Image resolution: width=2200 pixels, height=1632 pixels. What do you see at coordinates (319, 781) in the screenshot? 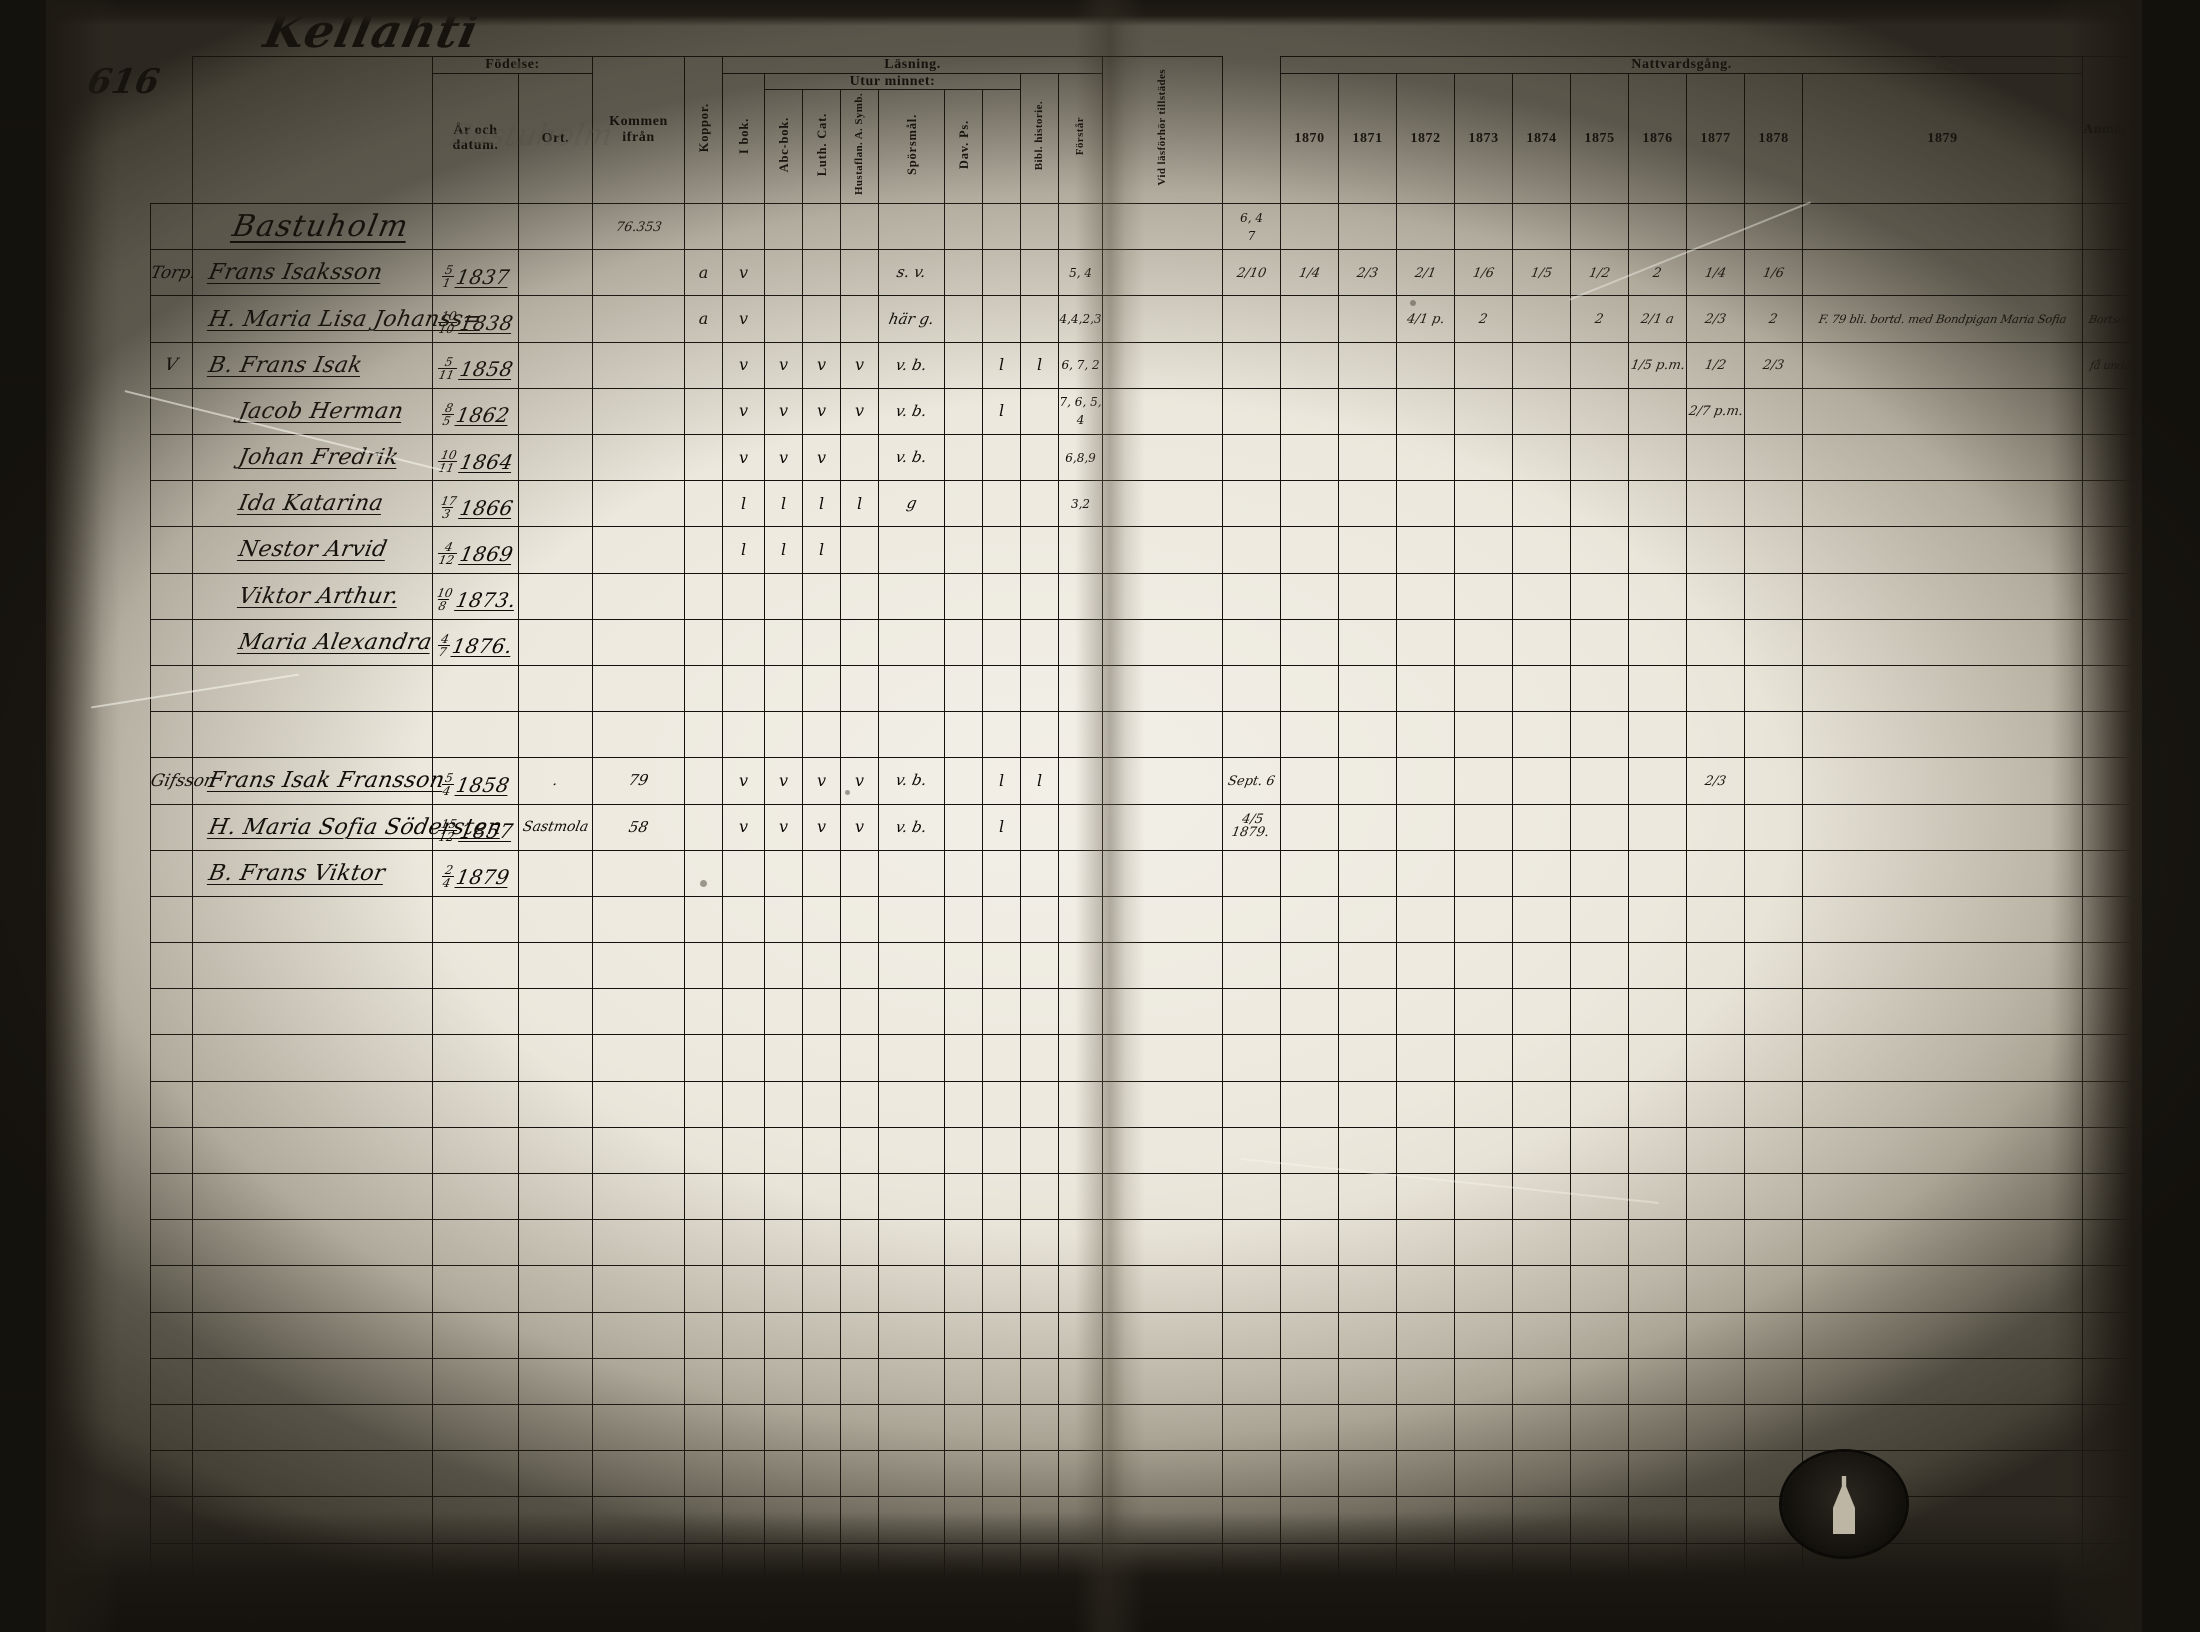
I see `row-name-cell: Frans Isak Fransson` at bounding box center [319, 781].